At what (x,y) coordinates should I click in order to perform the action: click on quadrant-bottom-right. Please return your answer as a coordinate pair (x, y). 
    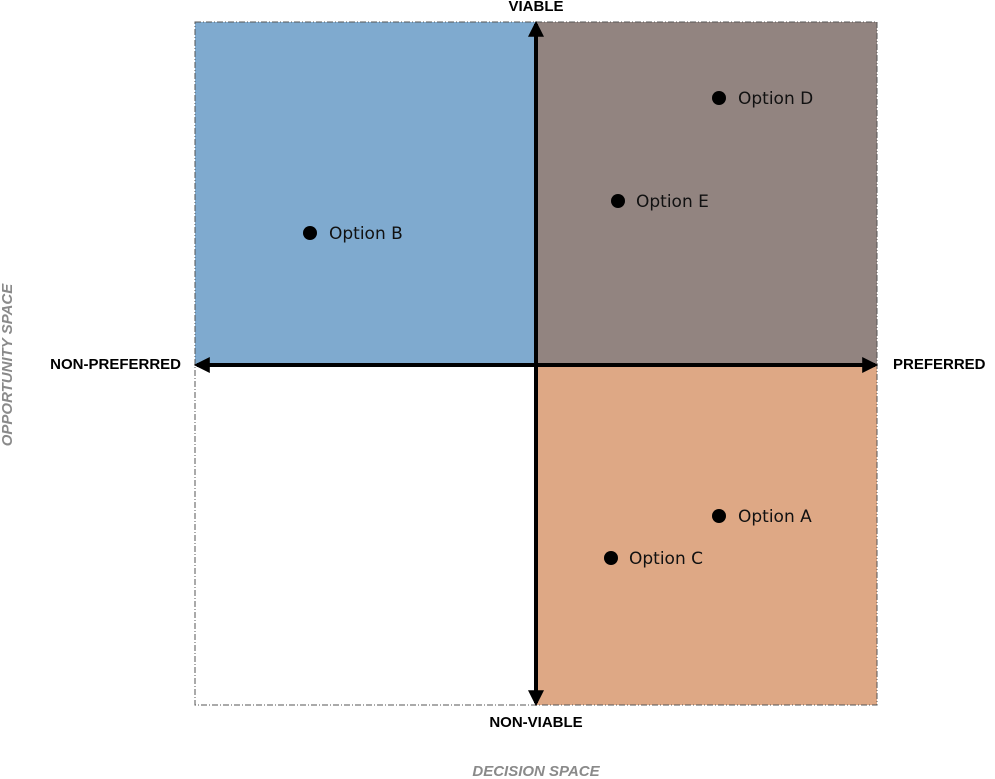
    Looking at the image, I should click on (706, 535).